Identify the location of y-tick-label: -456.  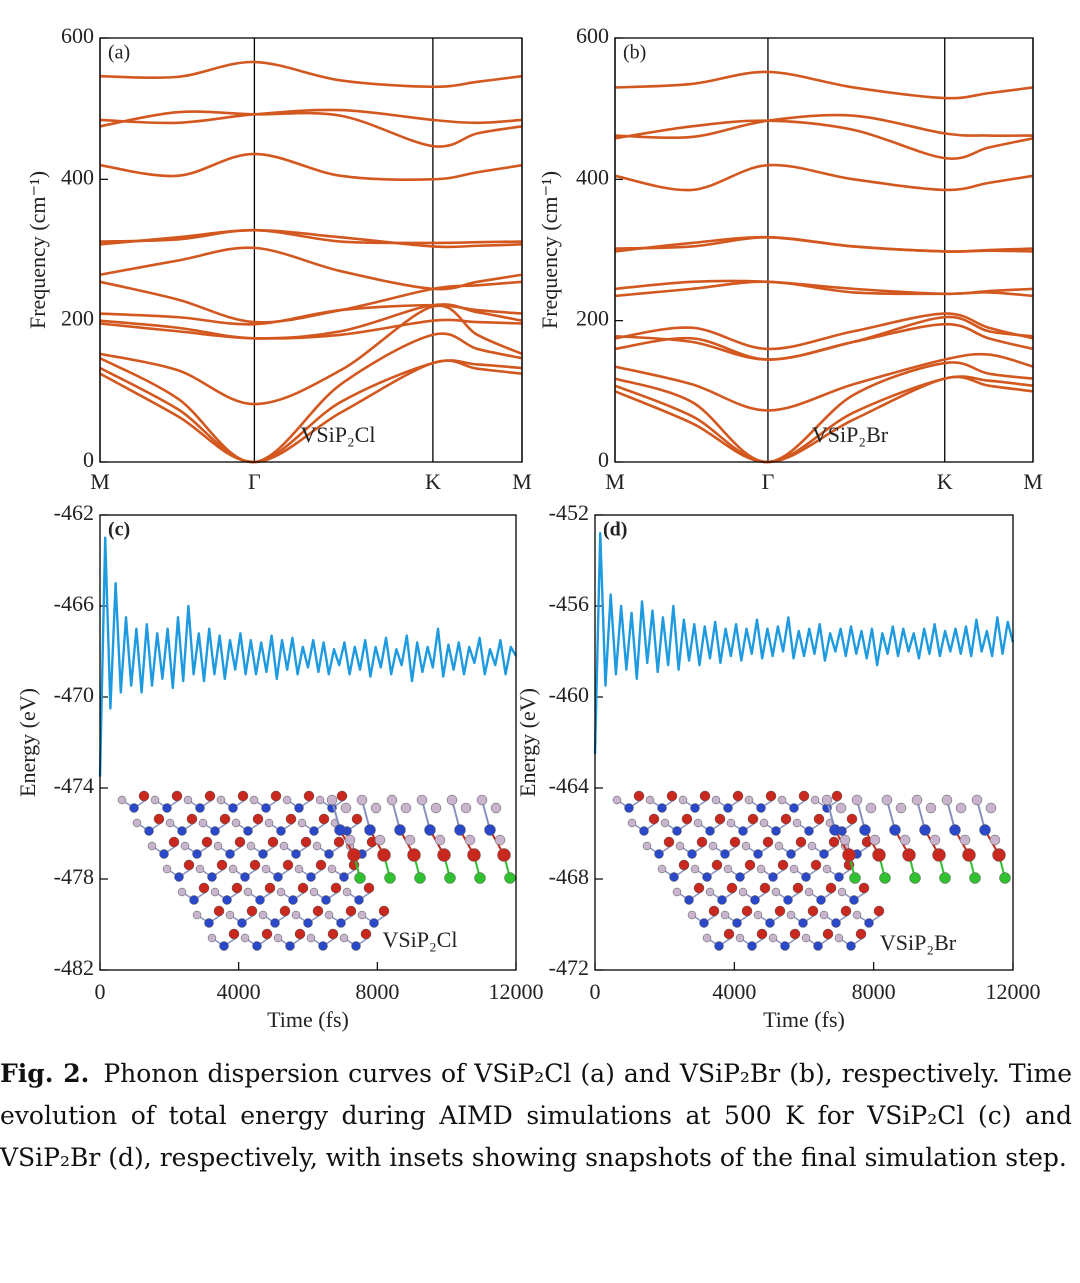
(569, 603).